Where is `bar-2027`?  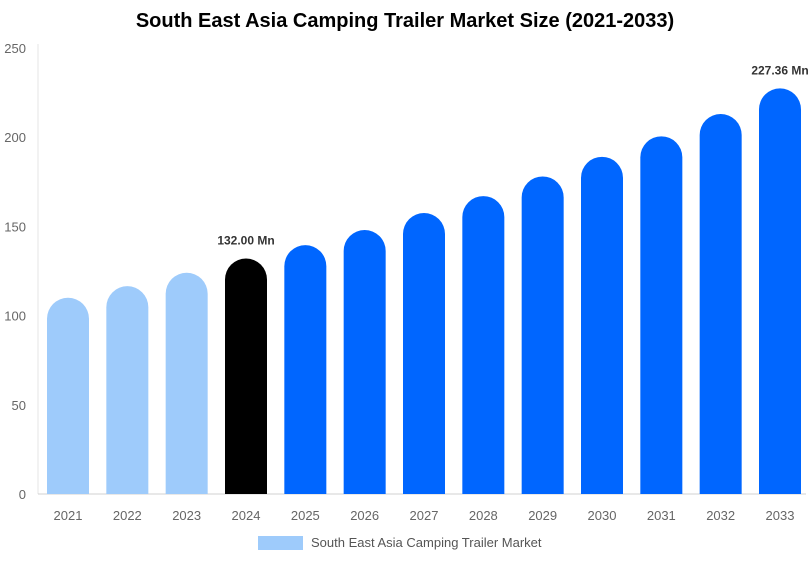
bar-2027 is located at coordinates (424, 353).